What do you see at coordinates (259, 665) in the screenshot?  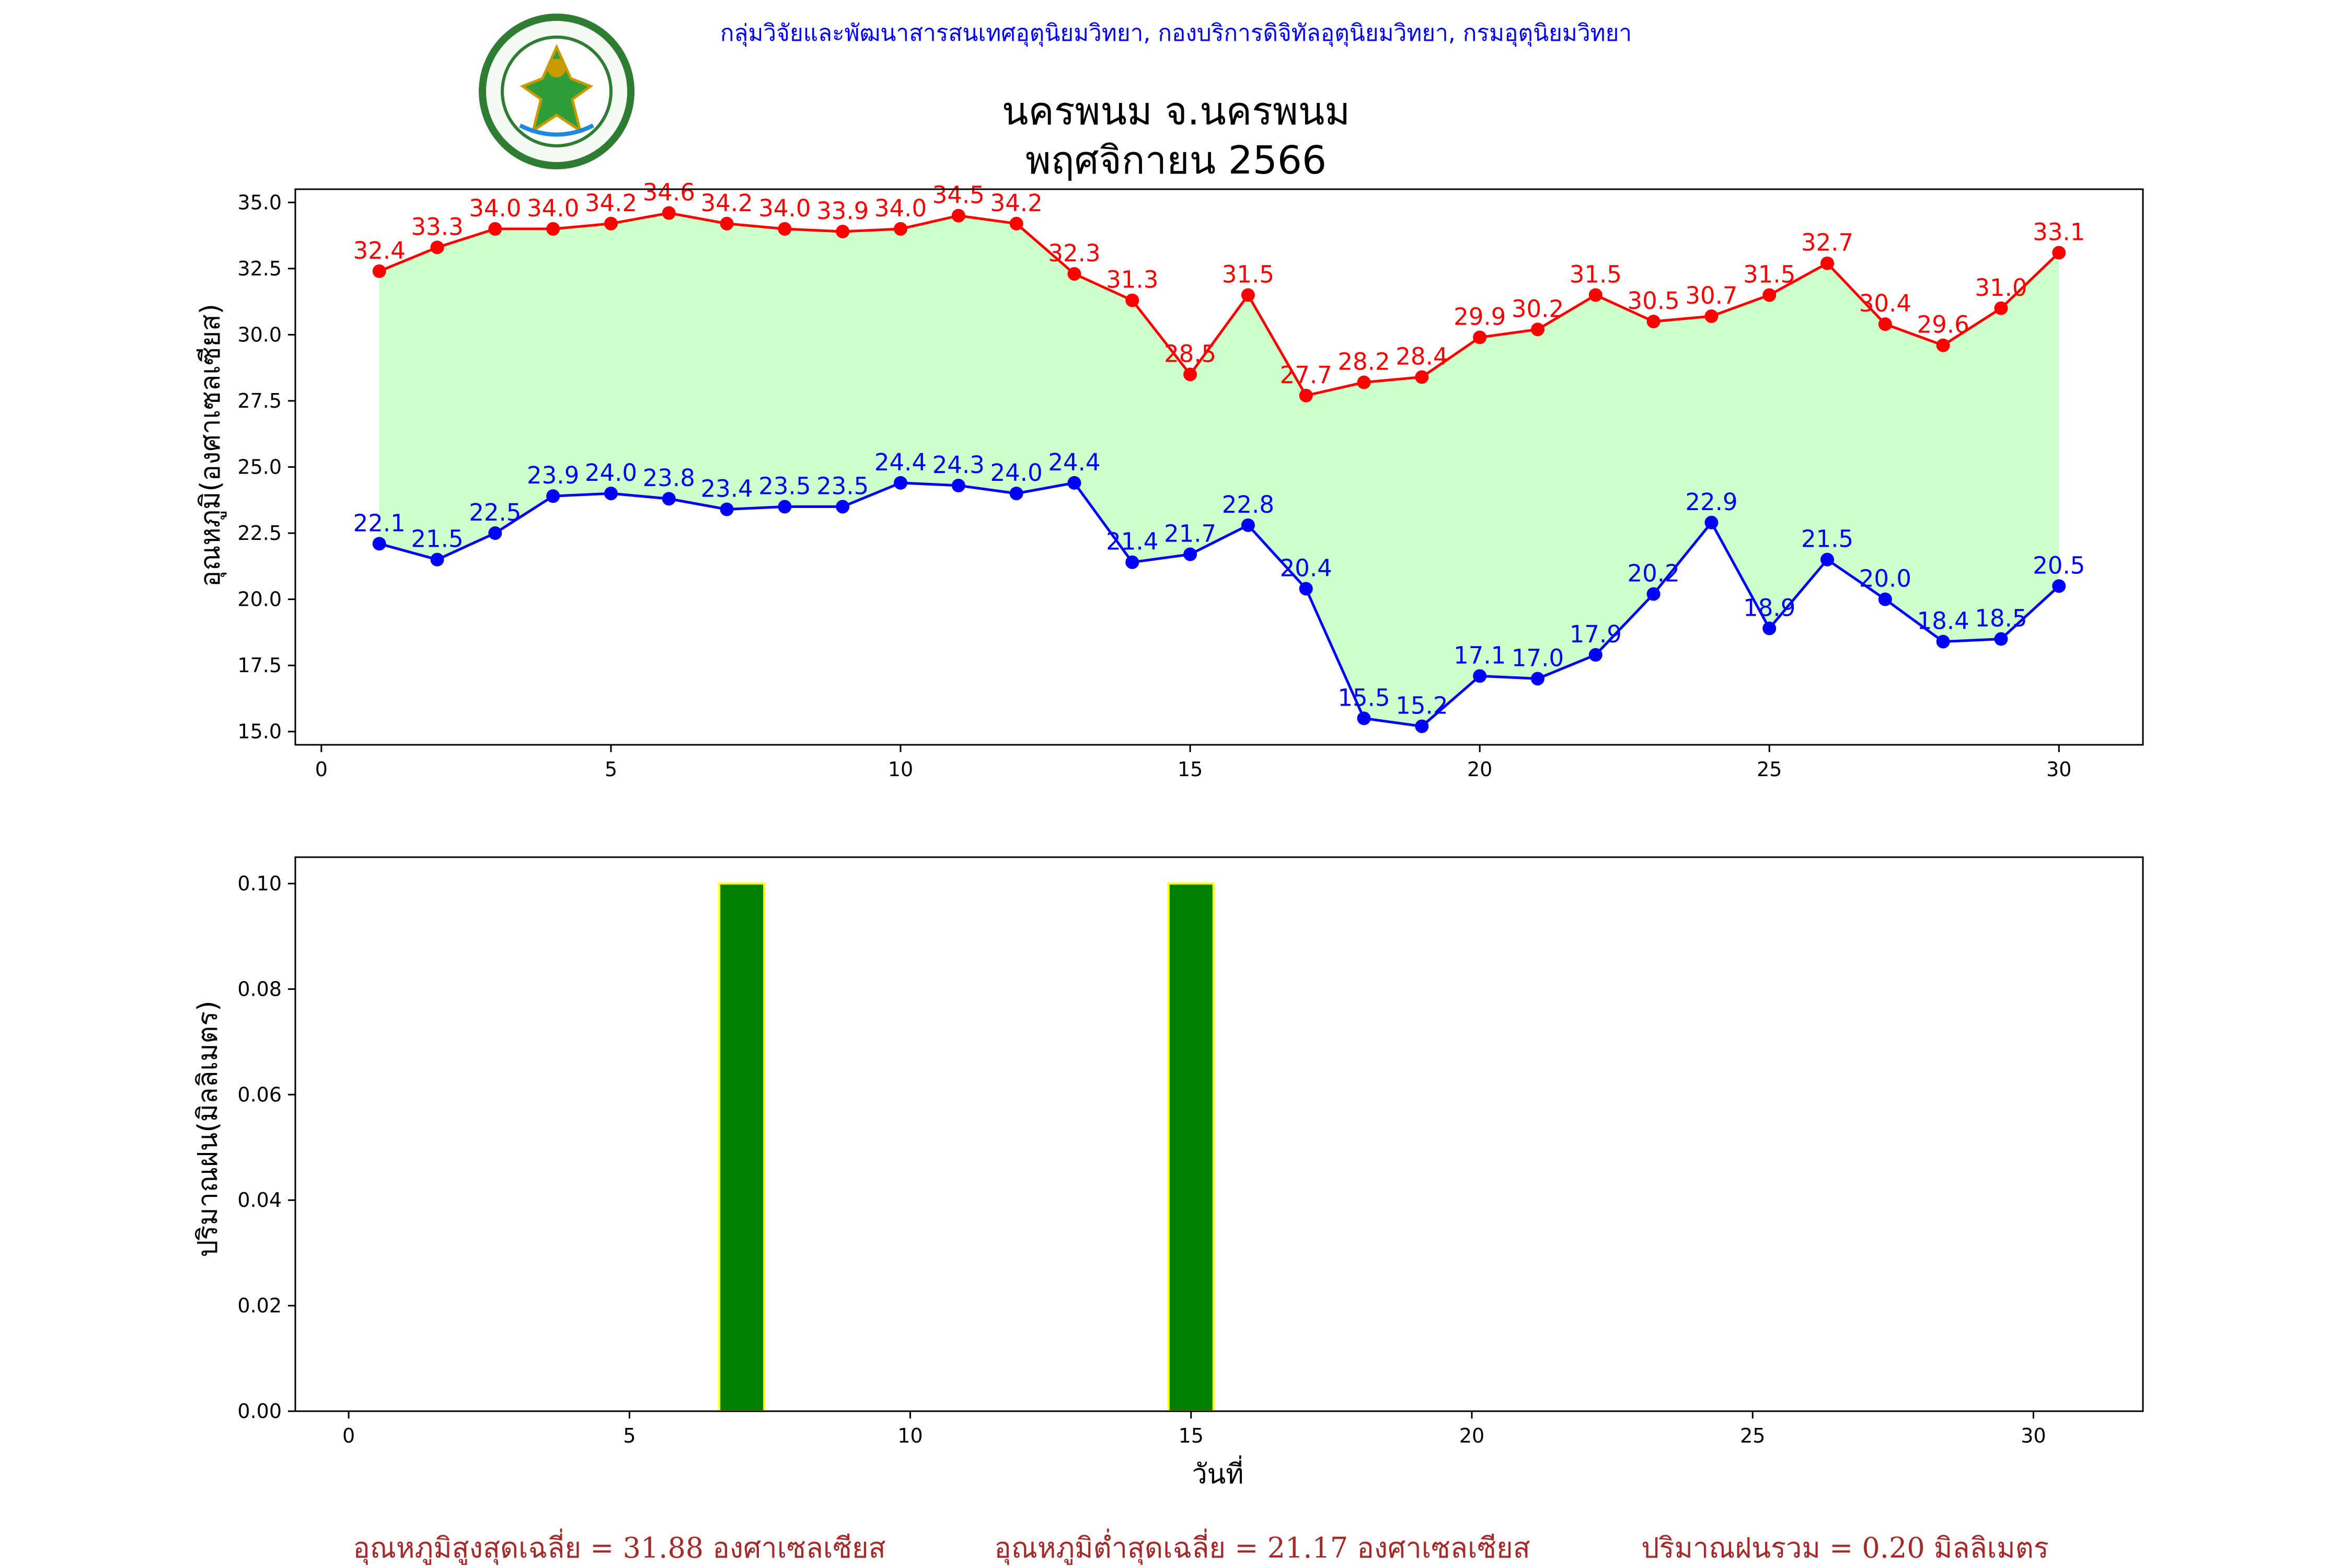 I see `temperature-y-tick-label: 17.5` at bounding box center [259, 665].